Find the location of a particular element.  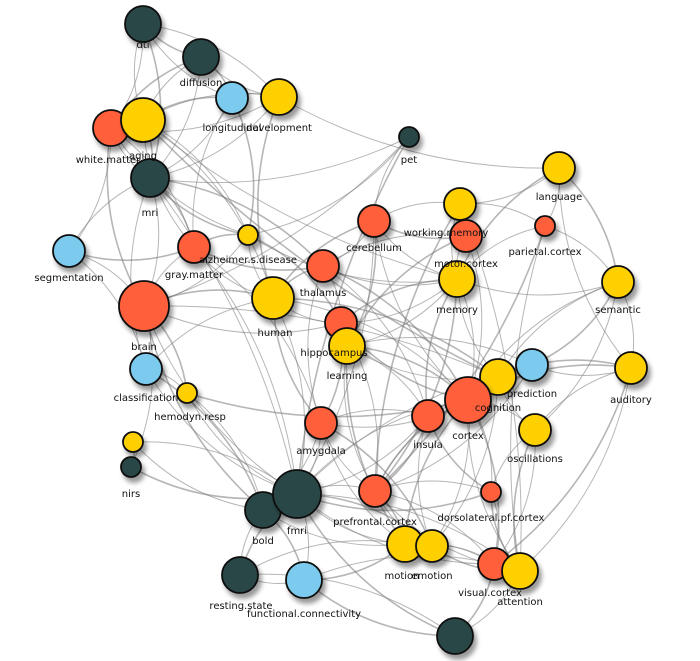

node-development is located at coordinates (279, 97).